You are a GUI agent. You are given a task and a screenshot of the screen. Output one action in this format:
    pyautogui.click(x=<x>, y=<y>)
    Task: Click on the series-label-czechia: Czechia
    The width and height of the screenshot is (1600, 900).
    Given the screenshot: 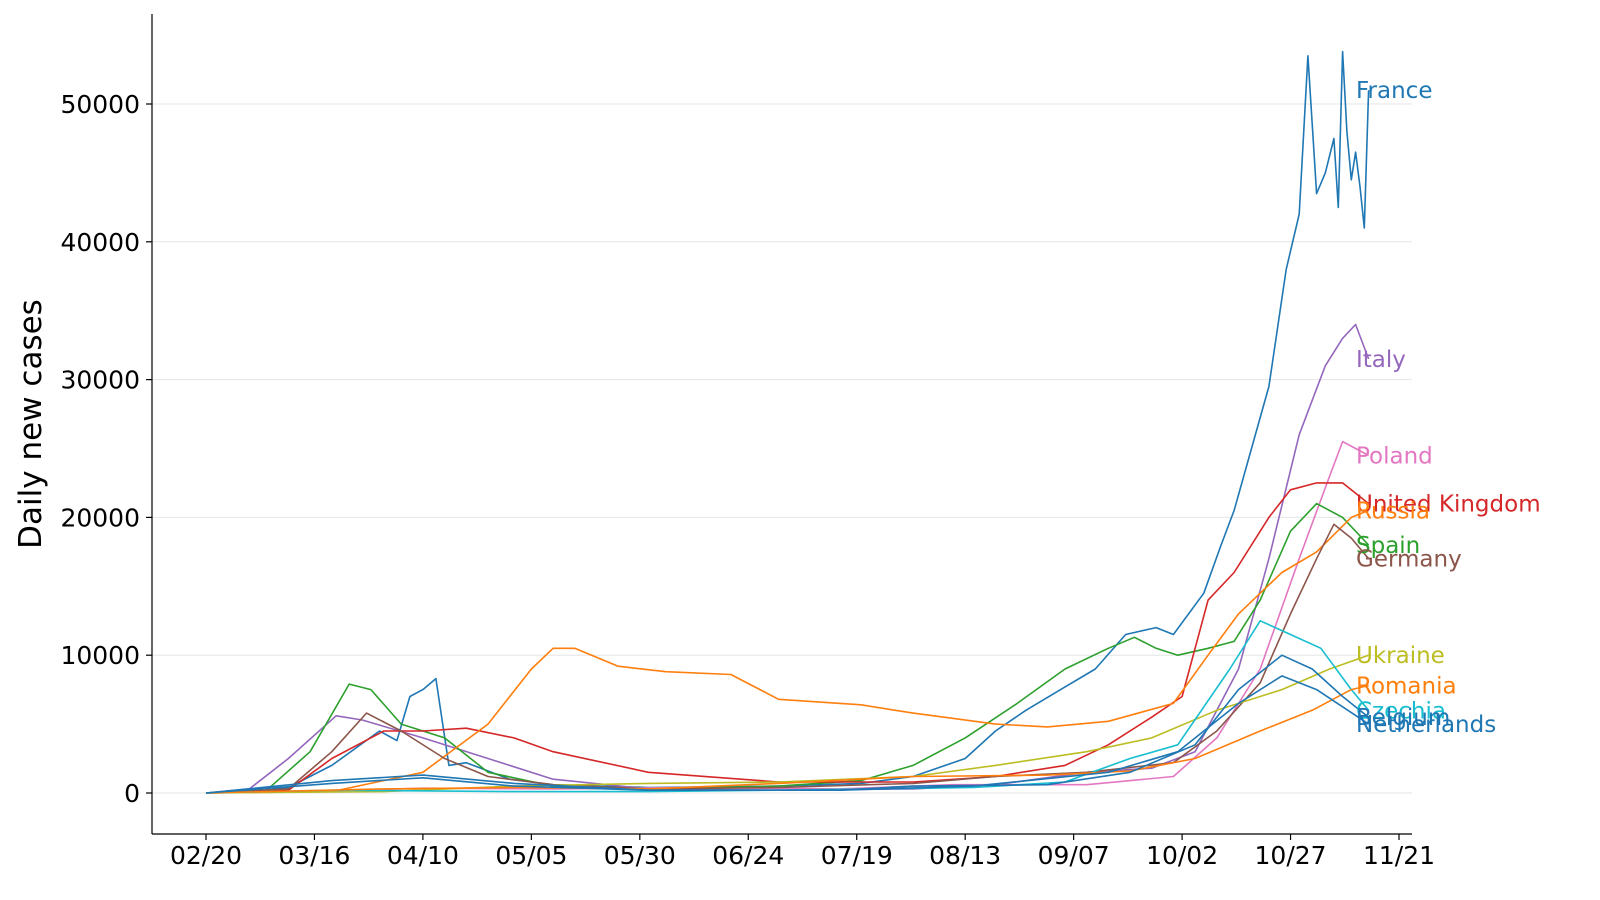 What is the action you would take?
    pyautogui.click(x=1401, y=711)
    